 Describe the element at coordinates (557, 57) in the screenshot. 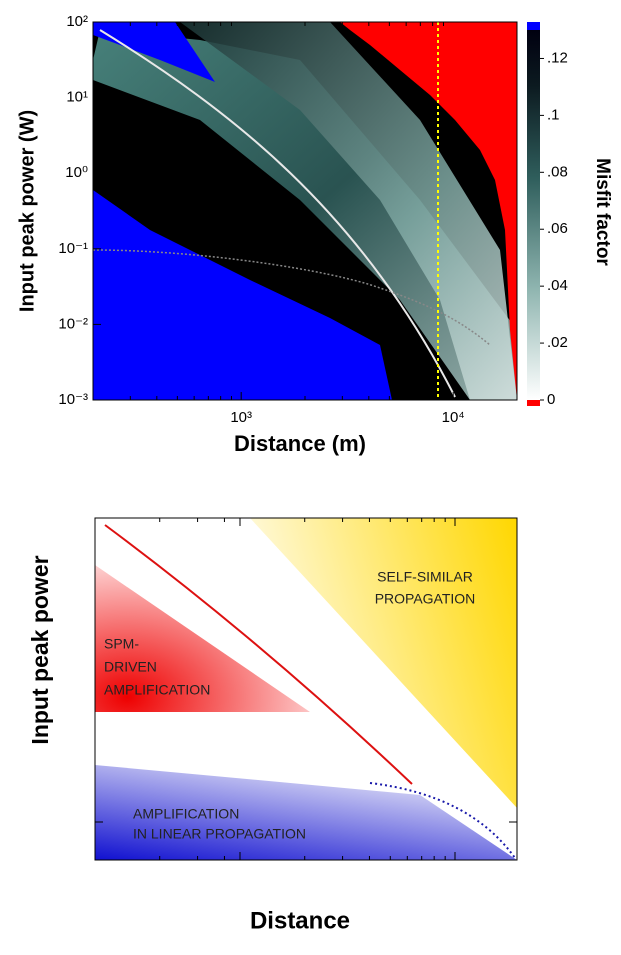

I see `colorbar-tick-label: .12` at that location.